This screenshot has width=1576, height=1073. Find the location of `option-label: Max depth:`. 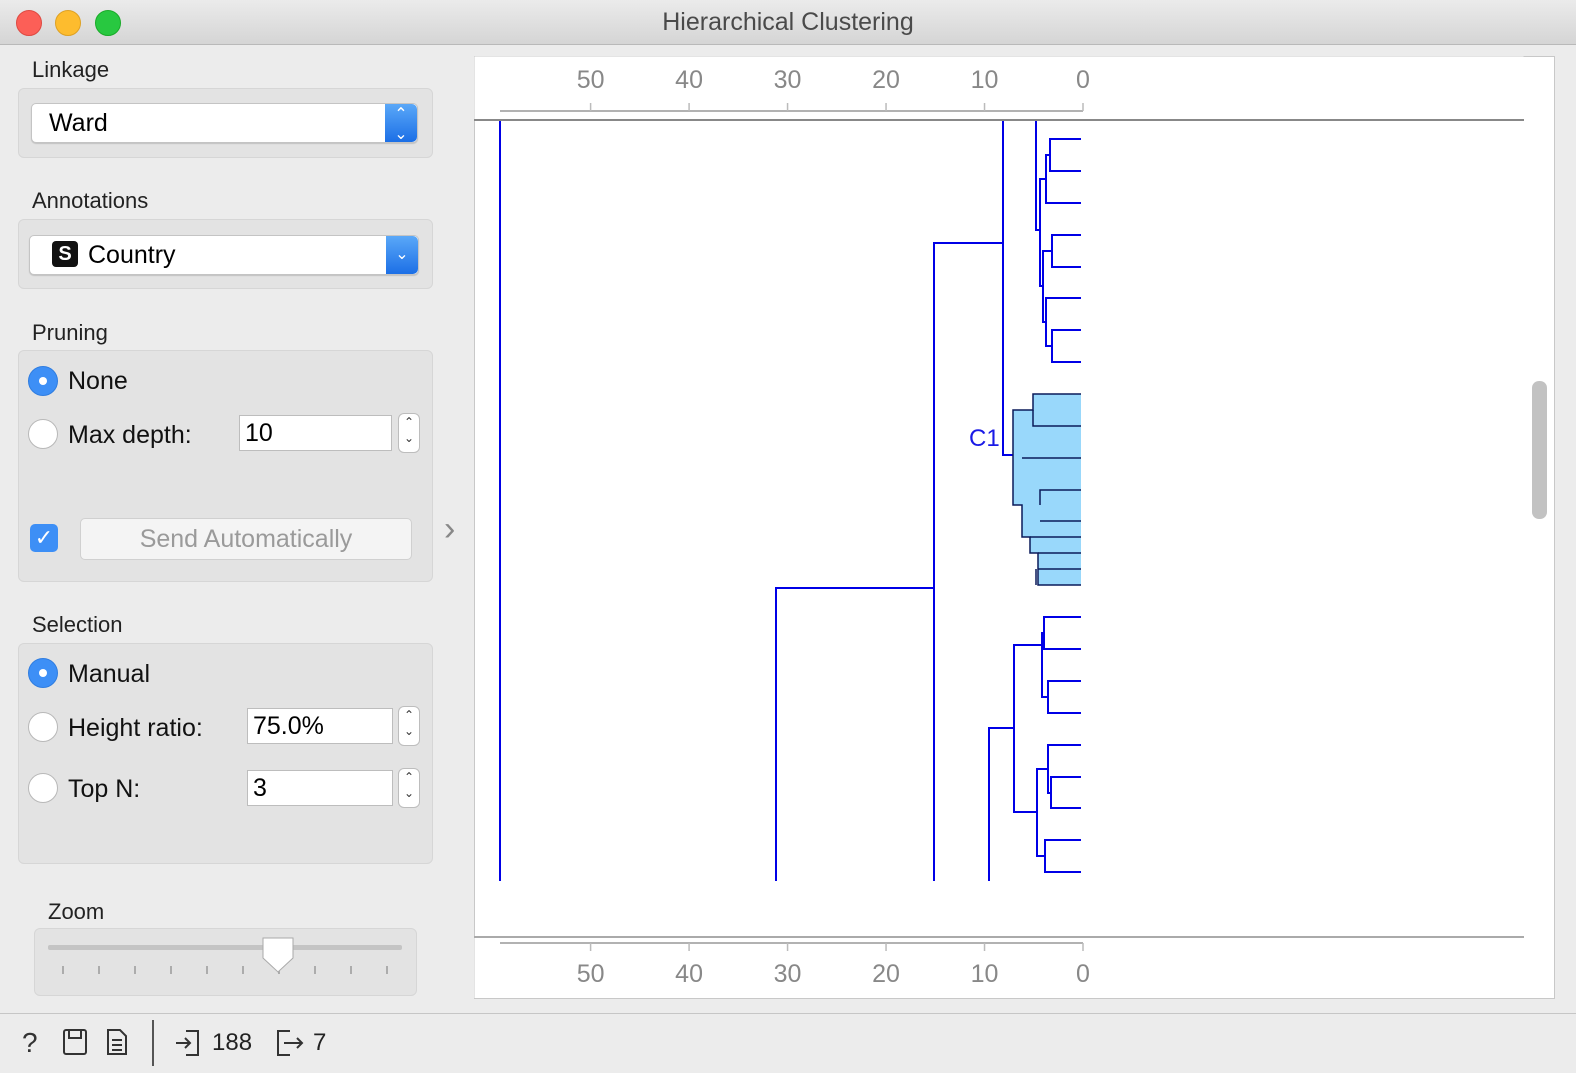

option-label: Max depth: is located at coordinates (130, 435).